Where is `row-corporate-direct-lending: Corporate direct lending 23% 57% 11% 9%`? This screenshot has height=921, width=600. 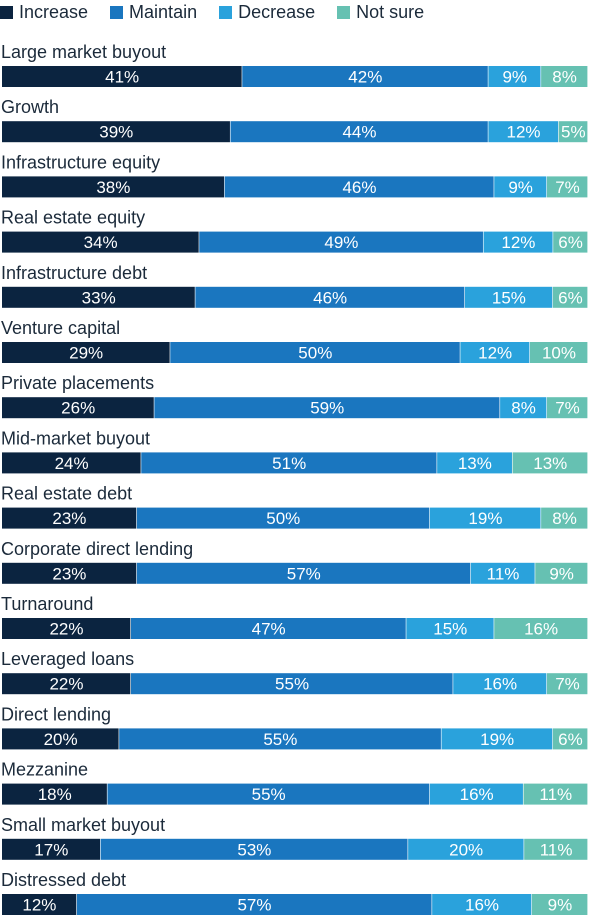 row-corporate-direct-lending: Corporate direct lending 23% 57% 11% 9% is located at coordinates (294, 561).